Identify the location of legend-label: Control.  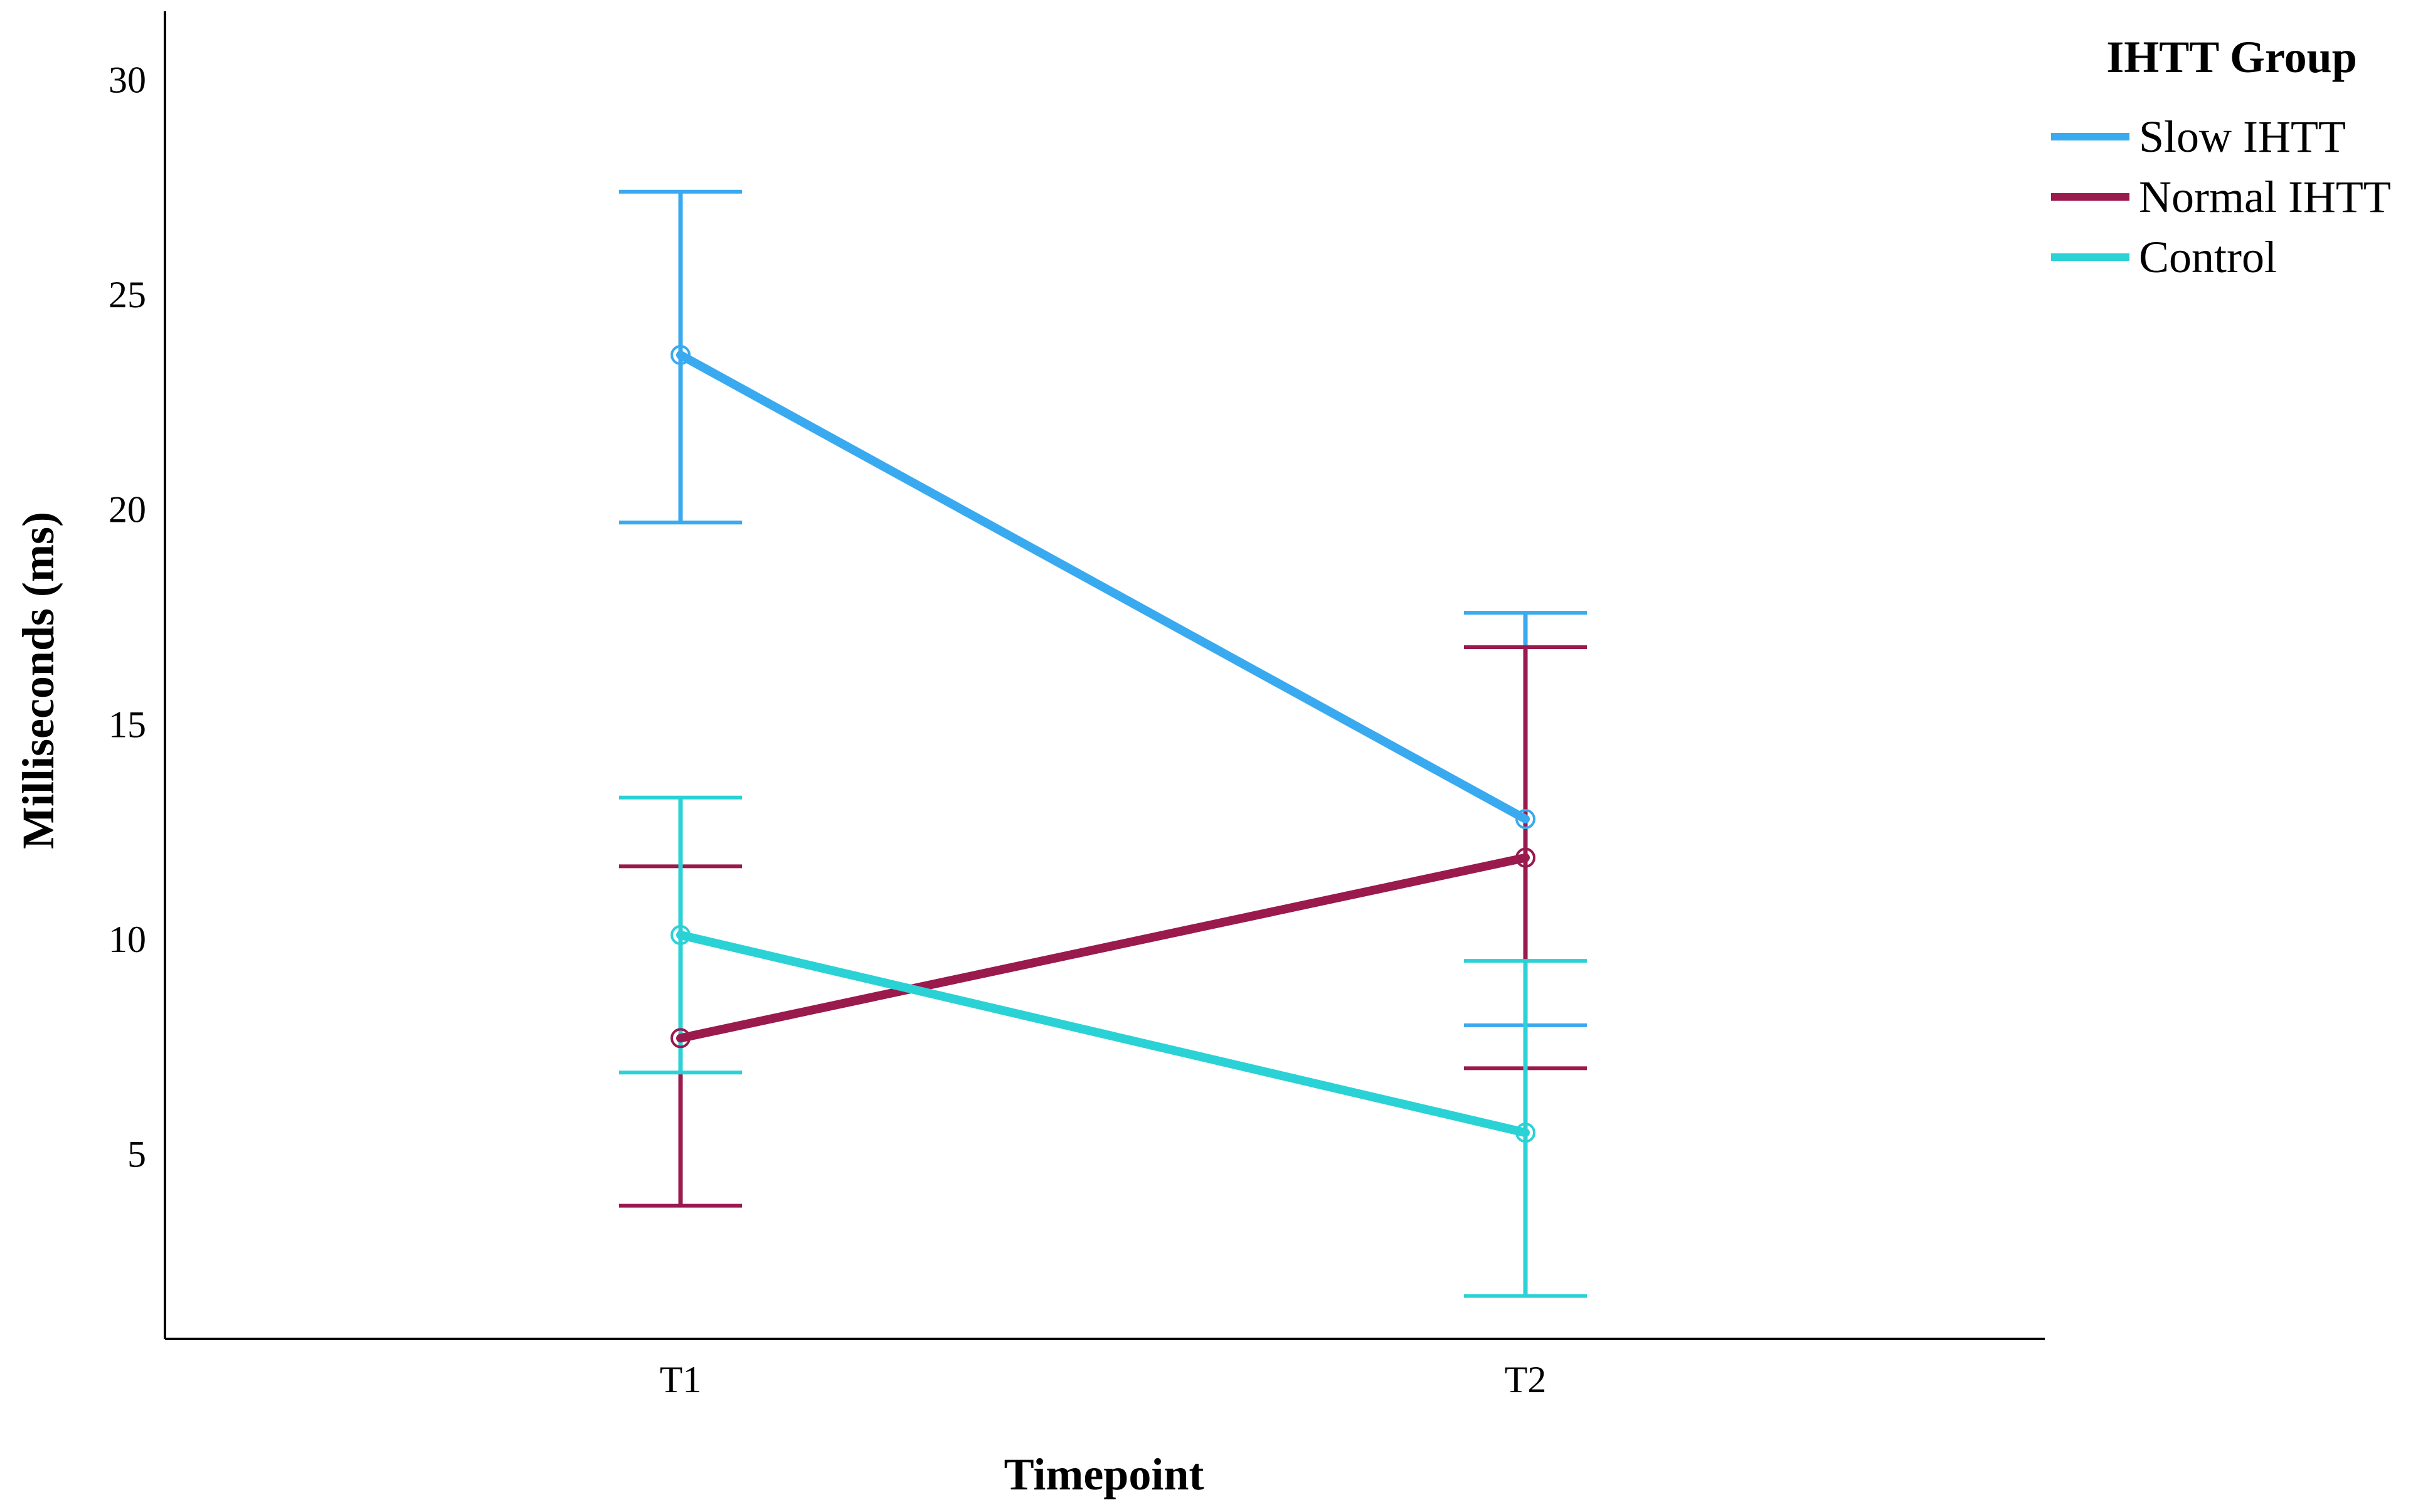
(2208, 257).